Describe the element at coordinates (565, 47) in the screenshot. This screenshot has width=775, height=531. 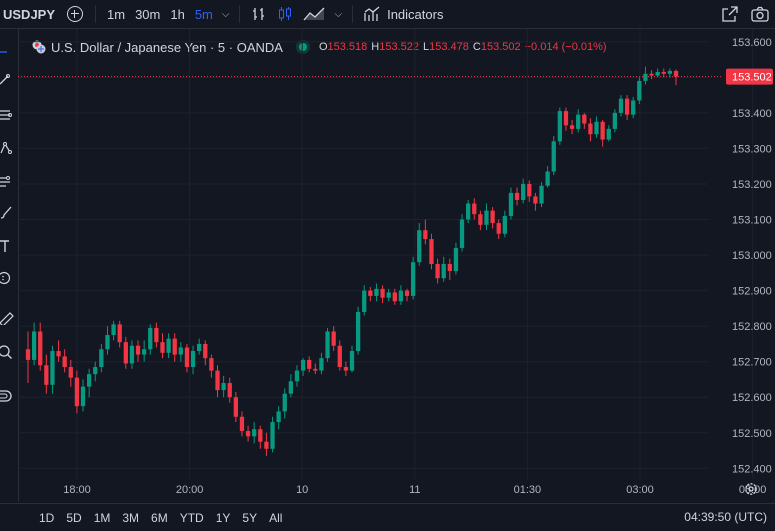
I see `legend-change: −0.014 (−0.01%)` at that location.